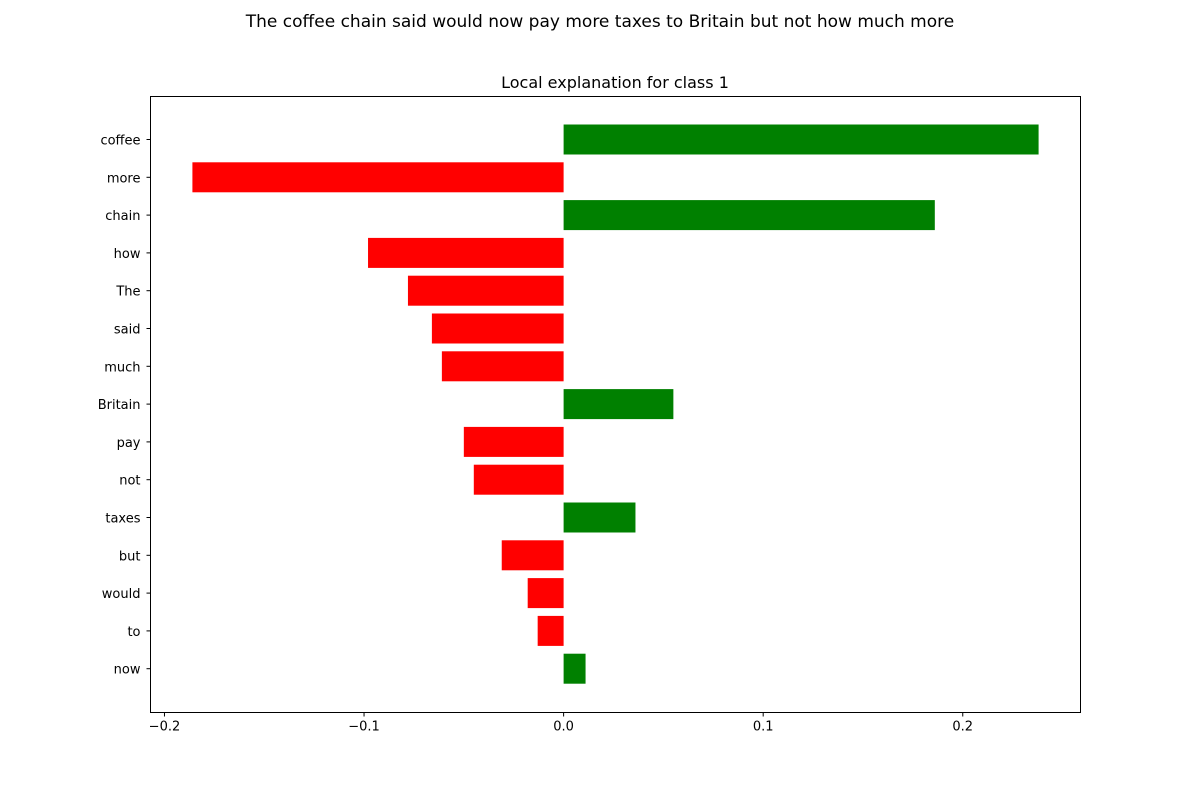  I want to click on bar-how, so click(466, 252).